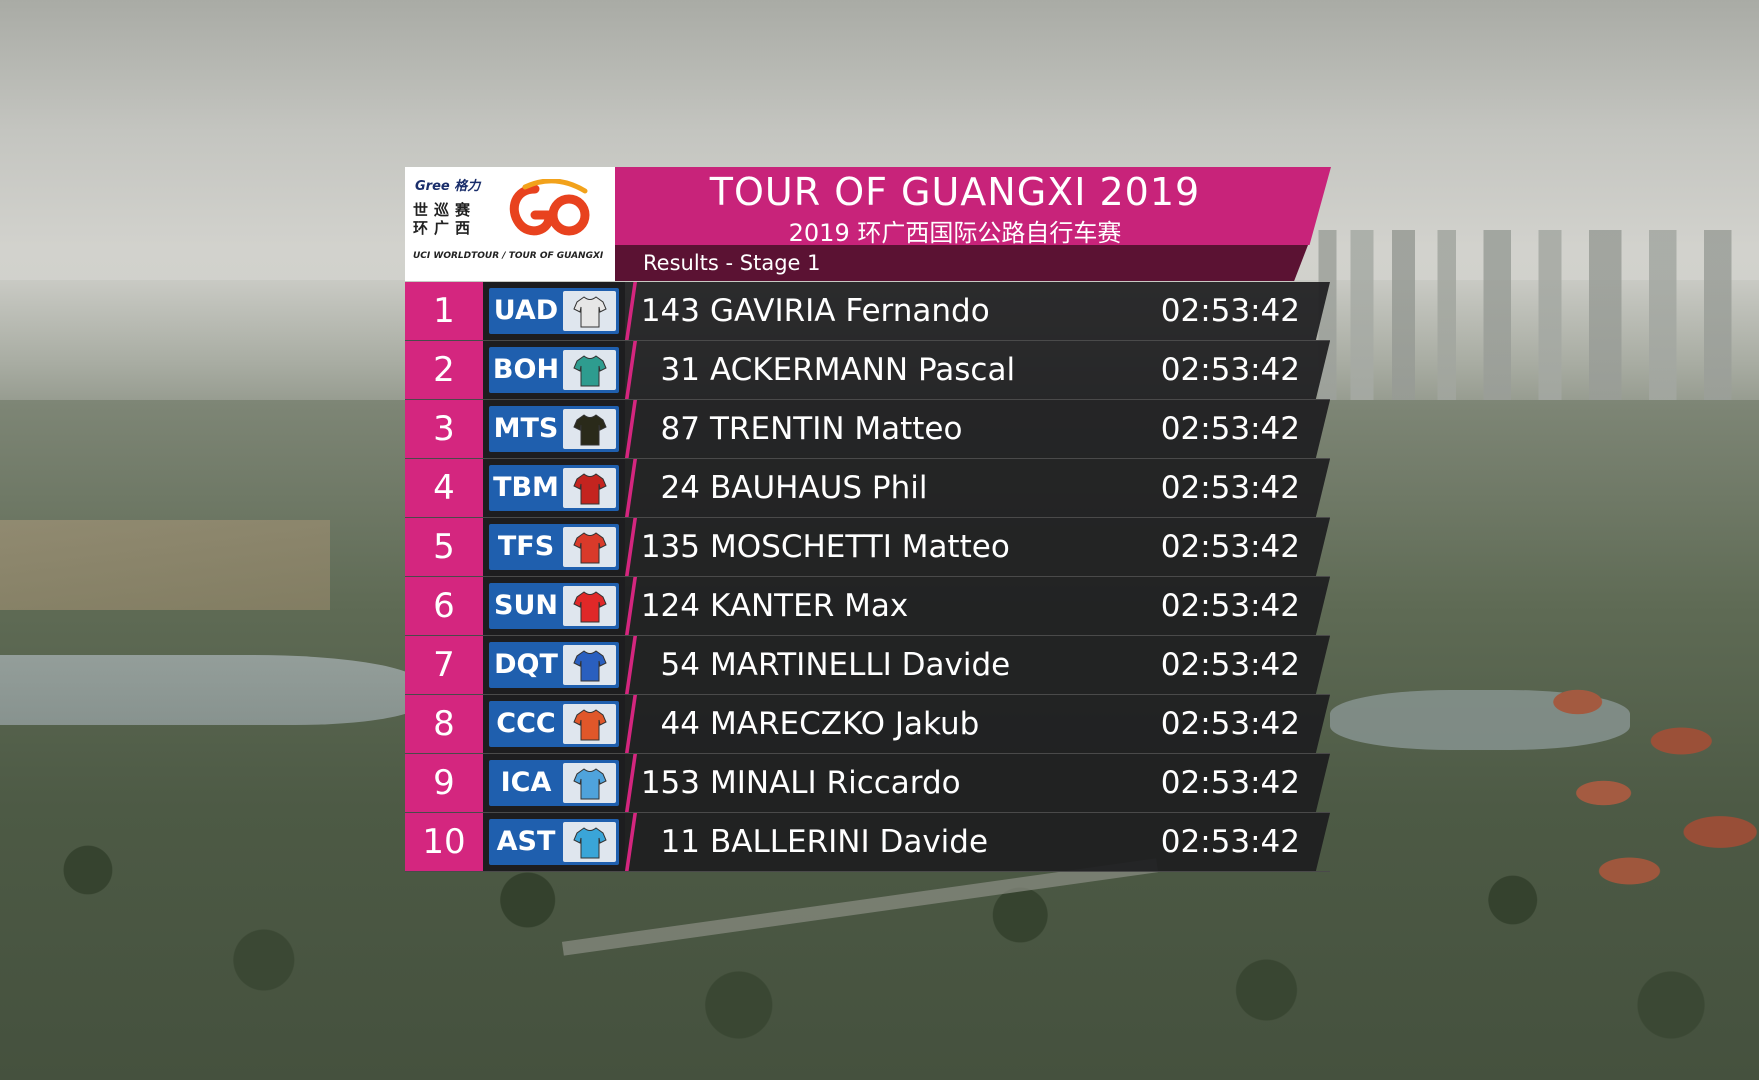 The height and width of the screenshot is (1080, 1759). I want to click on result-row: 8 CCC 44 MARECZKO Jakub 02:53:42, so click(867, 724).